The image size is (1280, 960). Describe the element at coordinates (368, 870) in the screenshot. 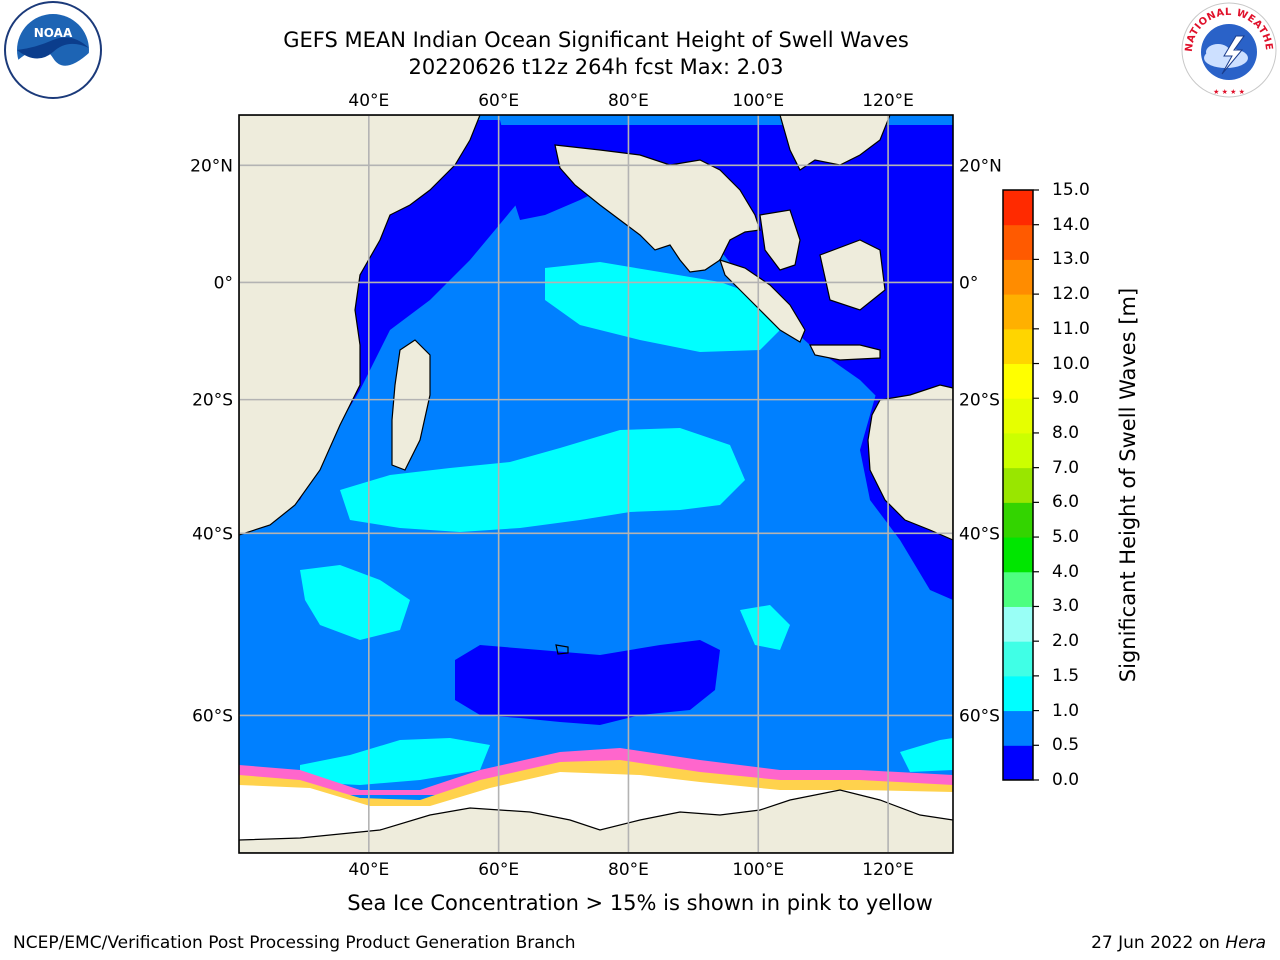

I see `lon-tick-label-bottom: 40°E` at that location.